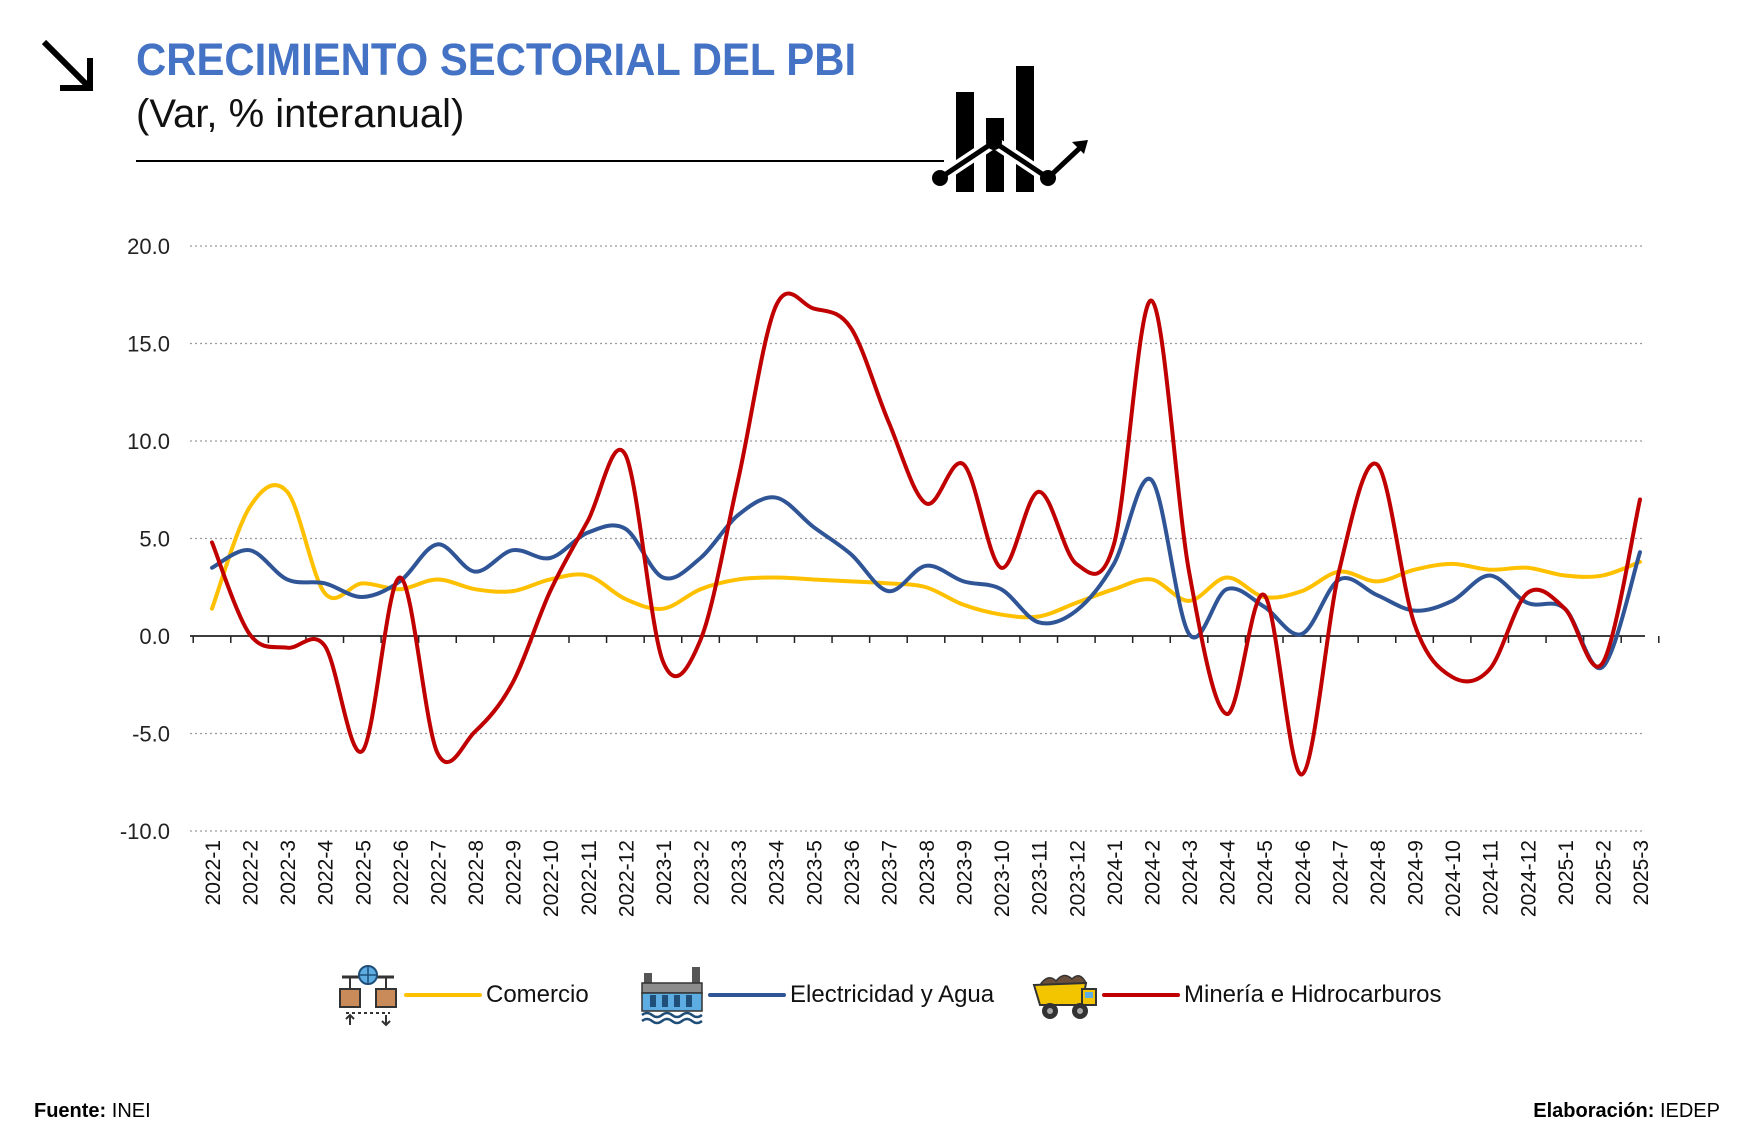 This screenshot has width=1740, height=1146. I want to click on x-tick-label: 2022-6, so click(401, 872).